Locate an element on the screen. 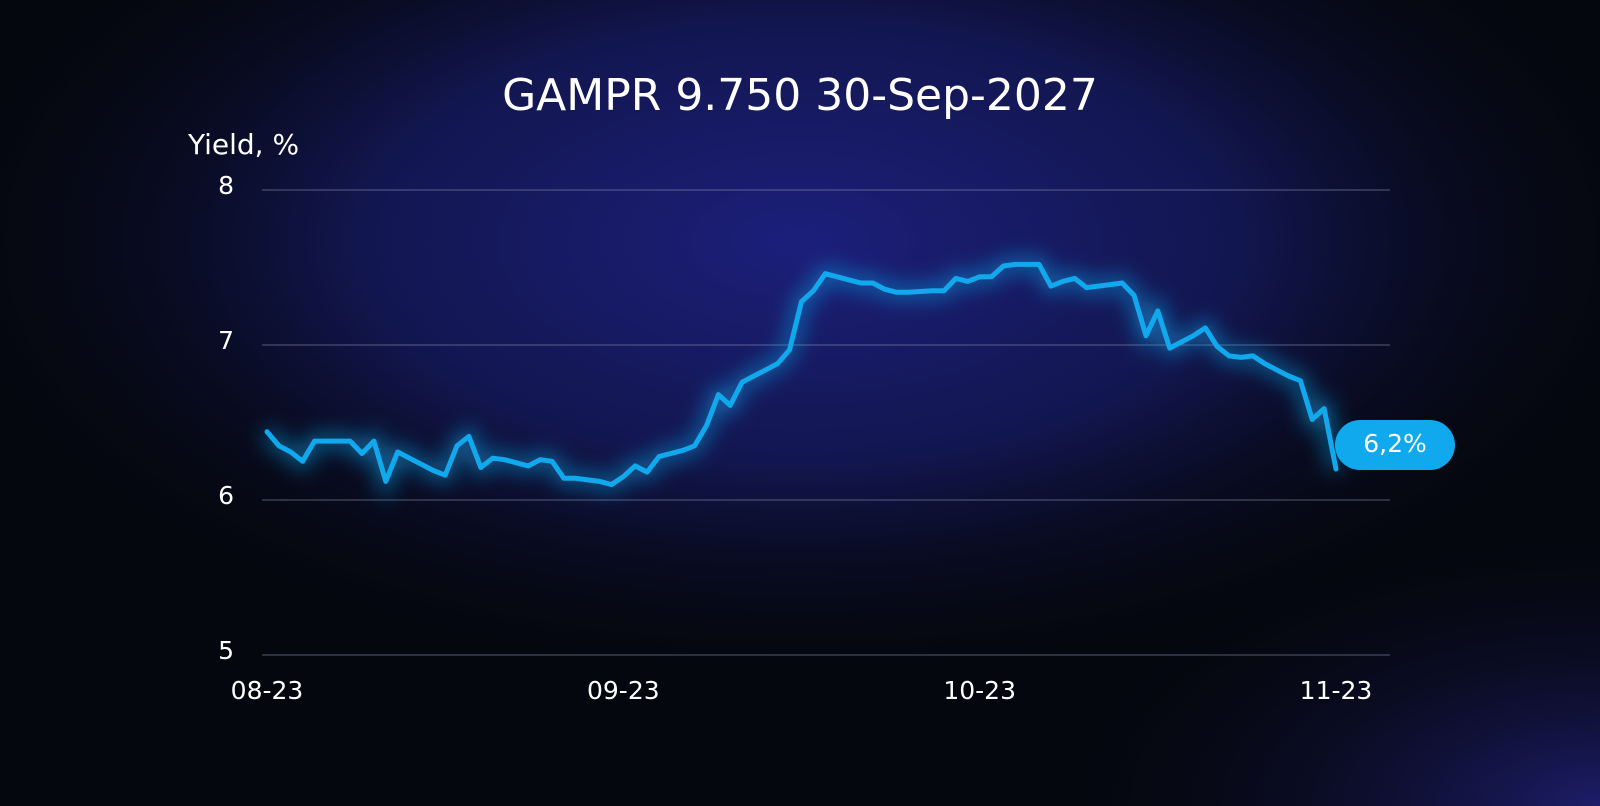  value-label-badge is located at coordinates (1395, 445).